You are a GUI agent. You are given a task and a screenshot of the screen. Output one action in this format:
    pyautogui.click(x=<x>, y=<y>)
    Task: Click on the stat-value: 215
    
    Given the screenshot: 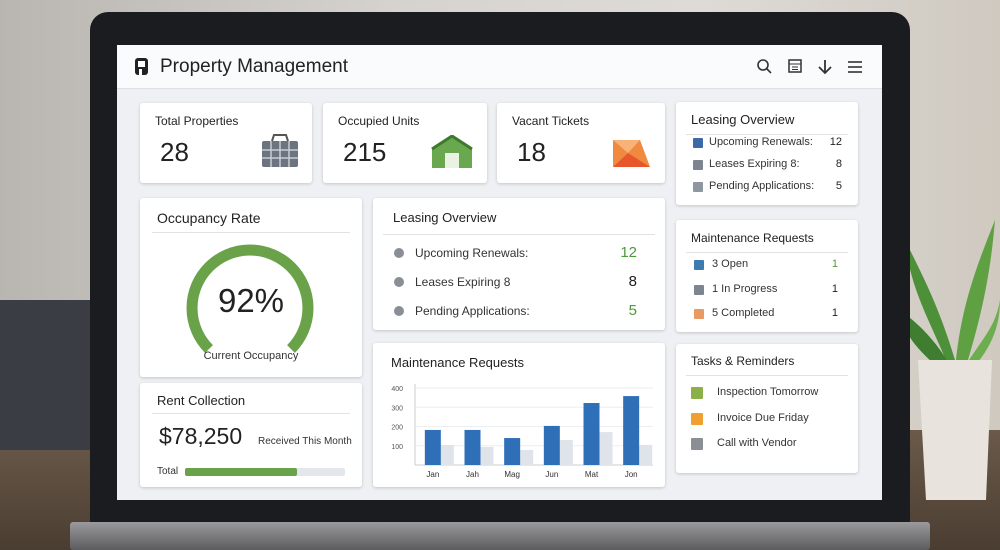 What is the action you would take?
    pyautogui.click(x=365, y=152)
    